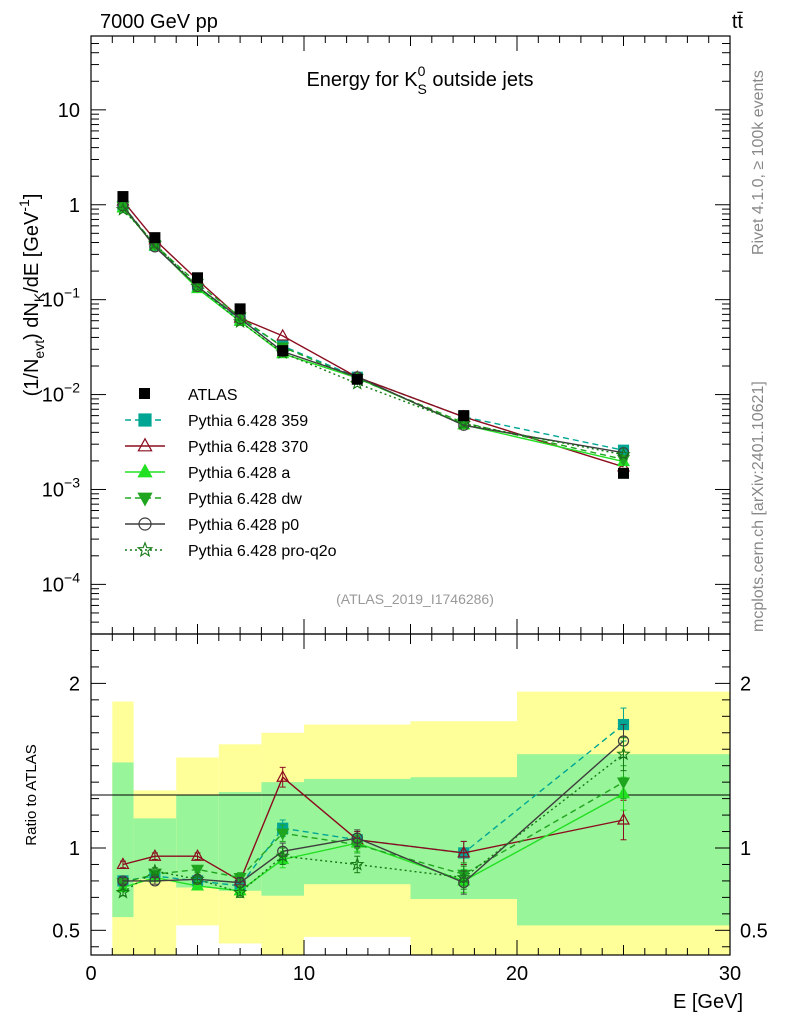  Describe the element at coordinates (738, 22) in the screenshot. I see `process-label: tt̄` at that location.